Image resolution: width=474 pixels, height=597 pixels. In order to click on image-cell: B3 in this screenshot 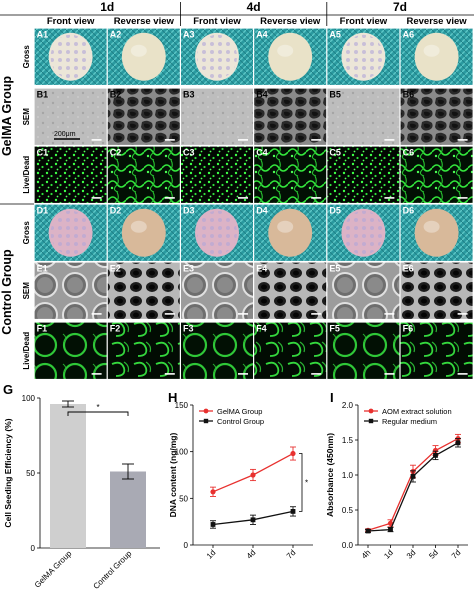, I will do `click(217, 116)`.